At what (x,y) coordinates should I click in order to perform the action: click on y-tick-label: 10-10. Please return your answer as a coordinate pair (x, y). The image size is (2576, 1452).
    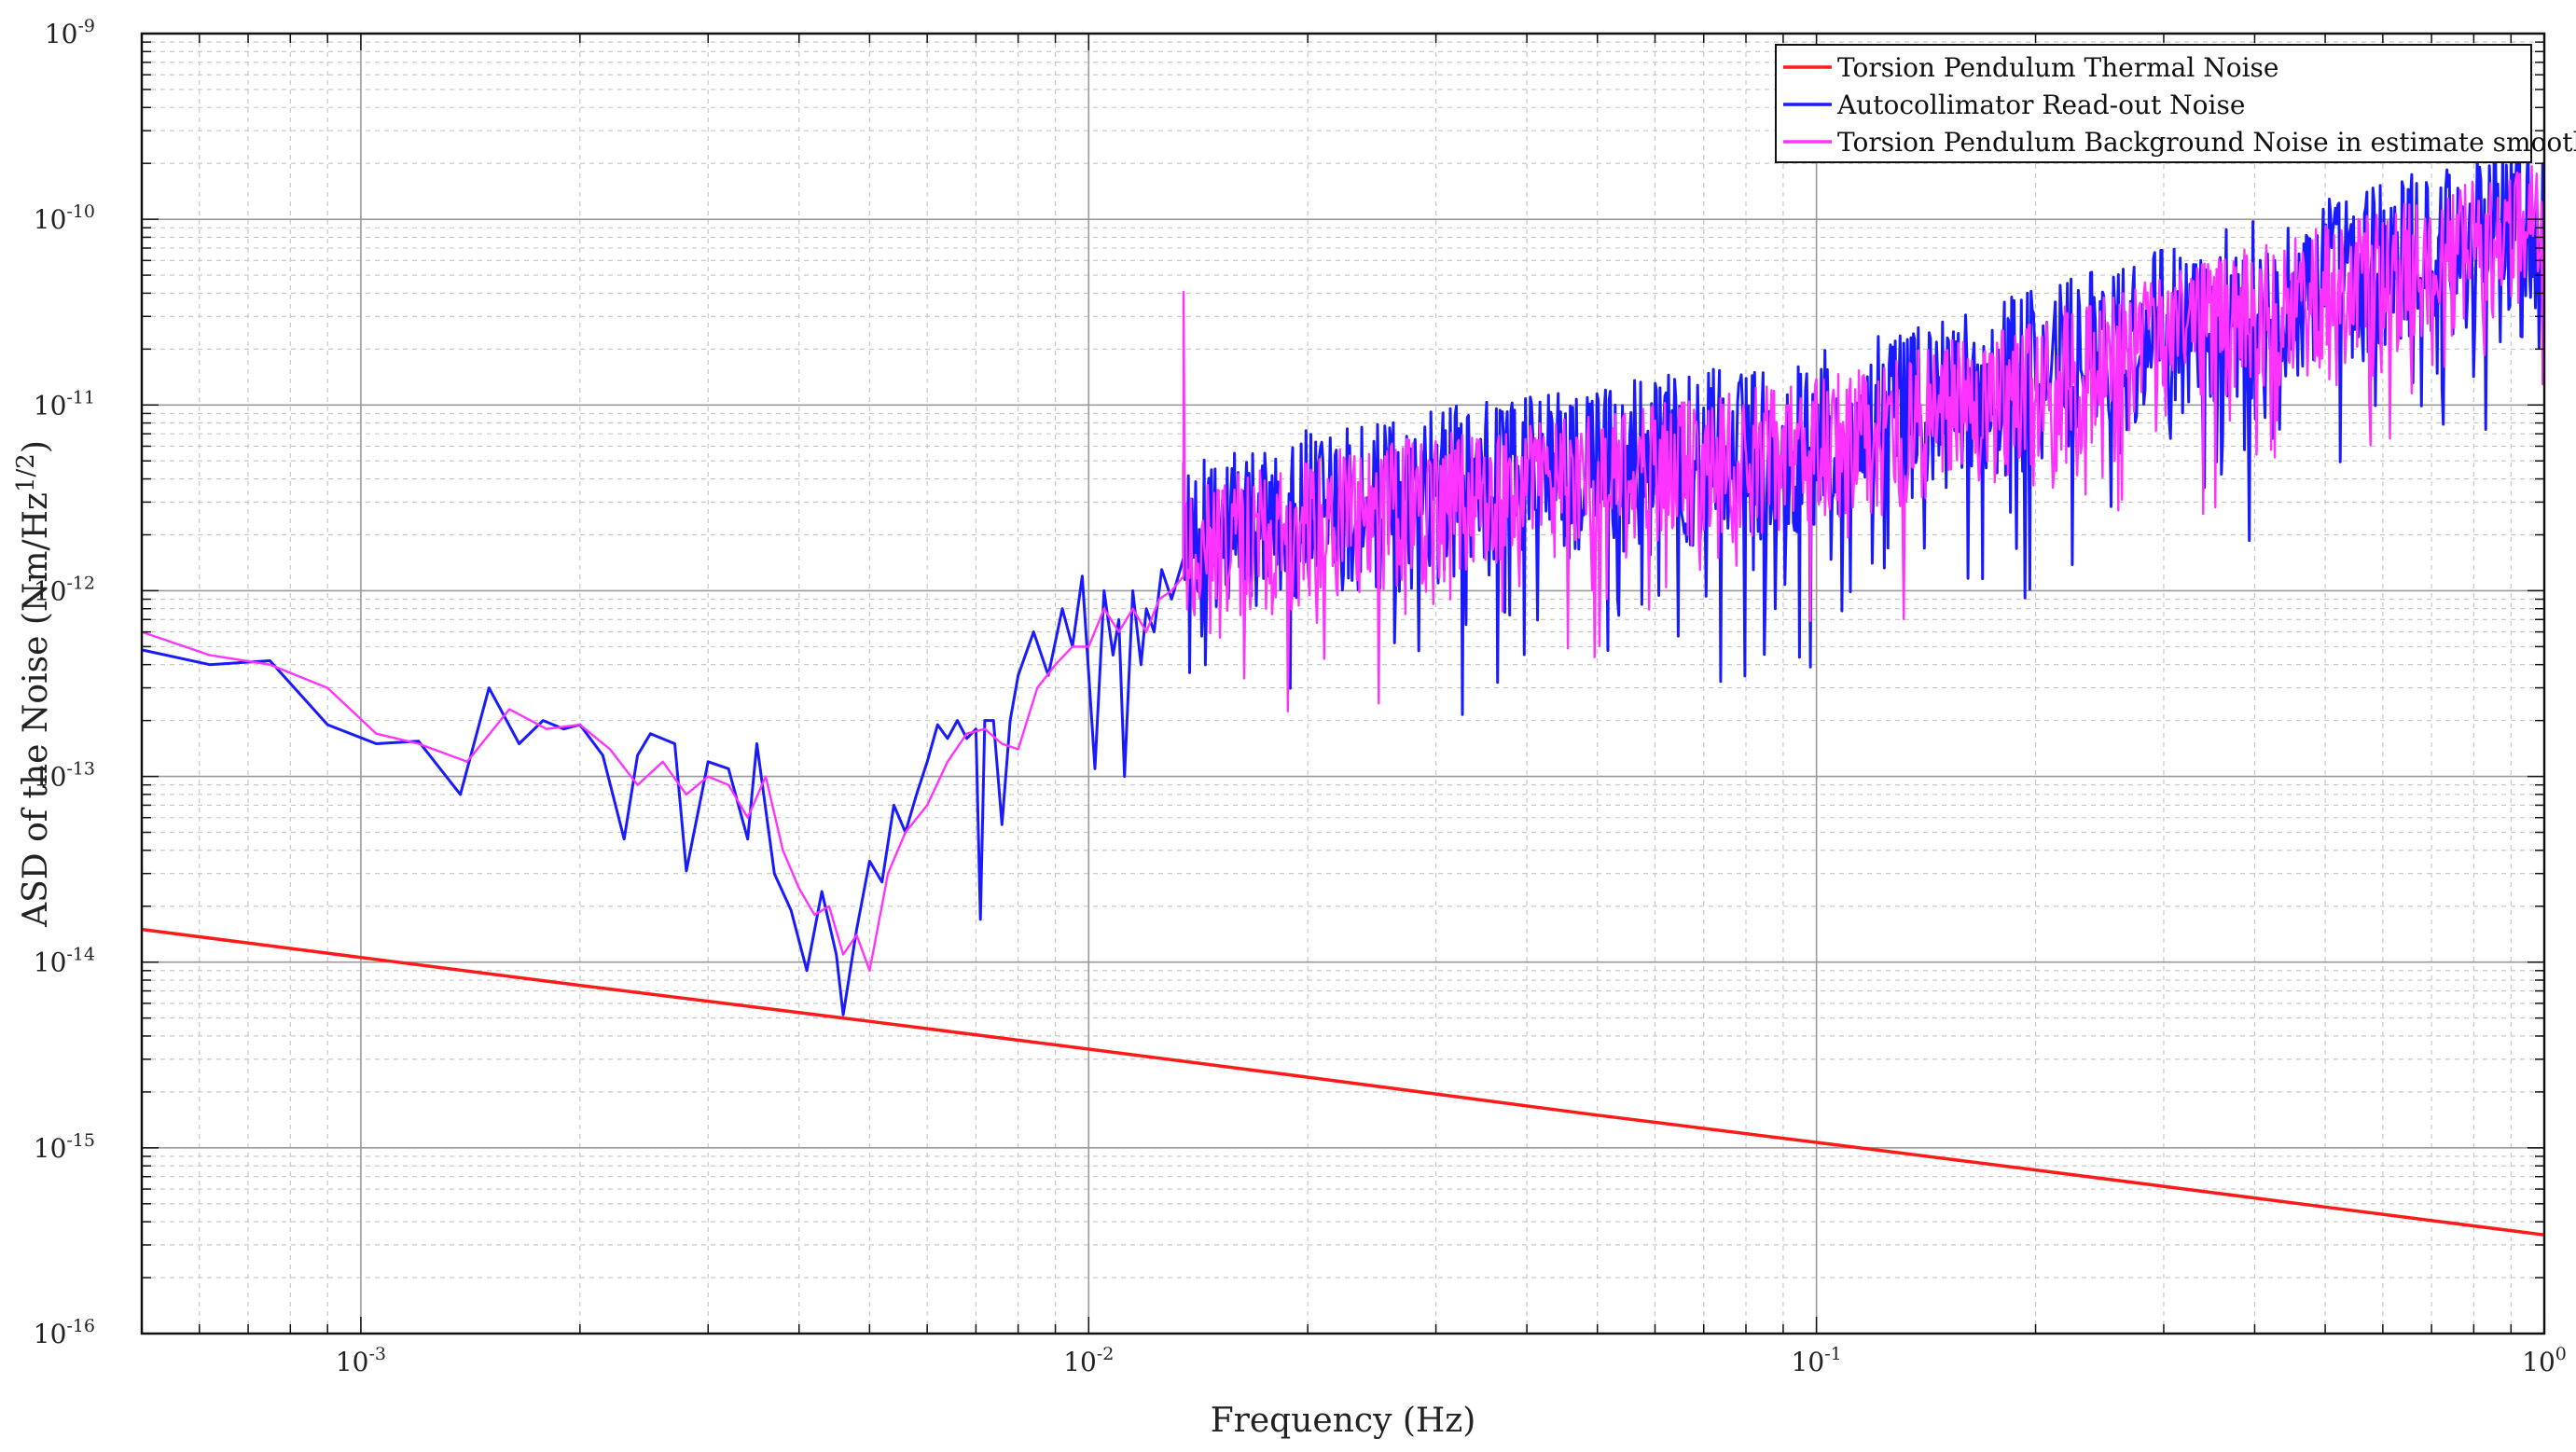
    Looking at the image, I should click on (64, 218).